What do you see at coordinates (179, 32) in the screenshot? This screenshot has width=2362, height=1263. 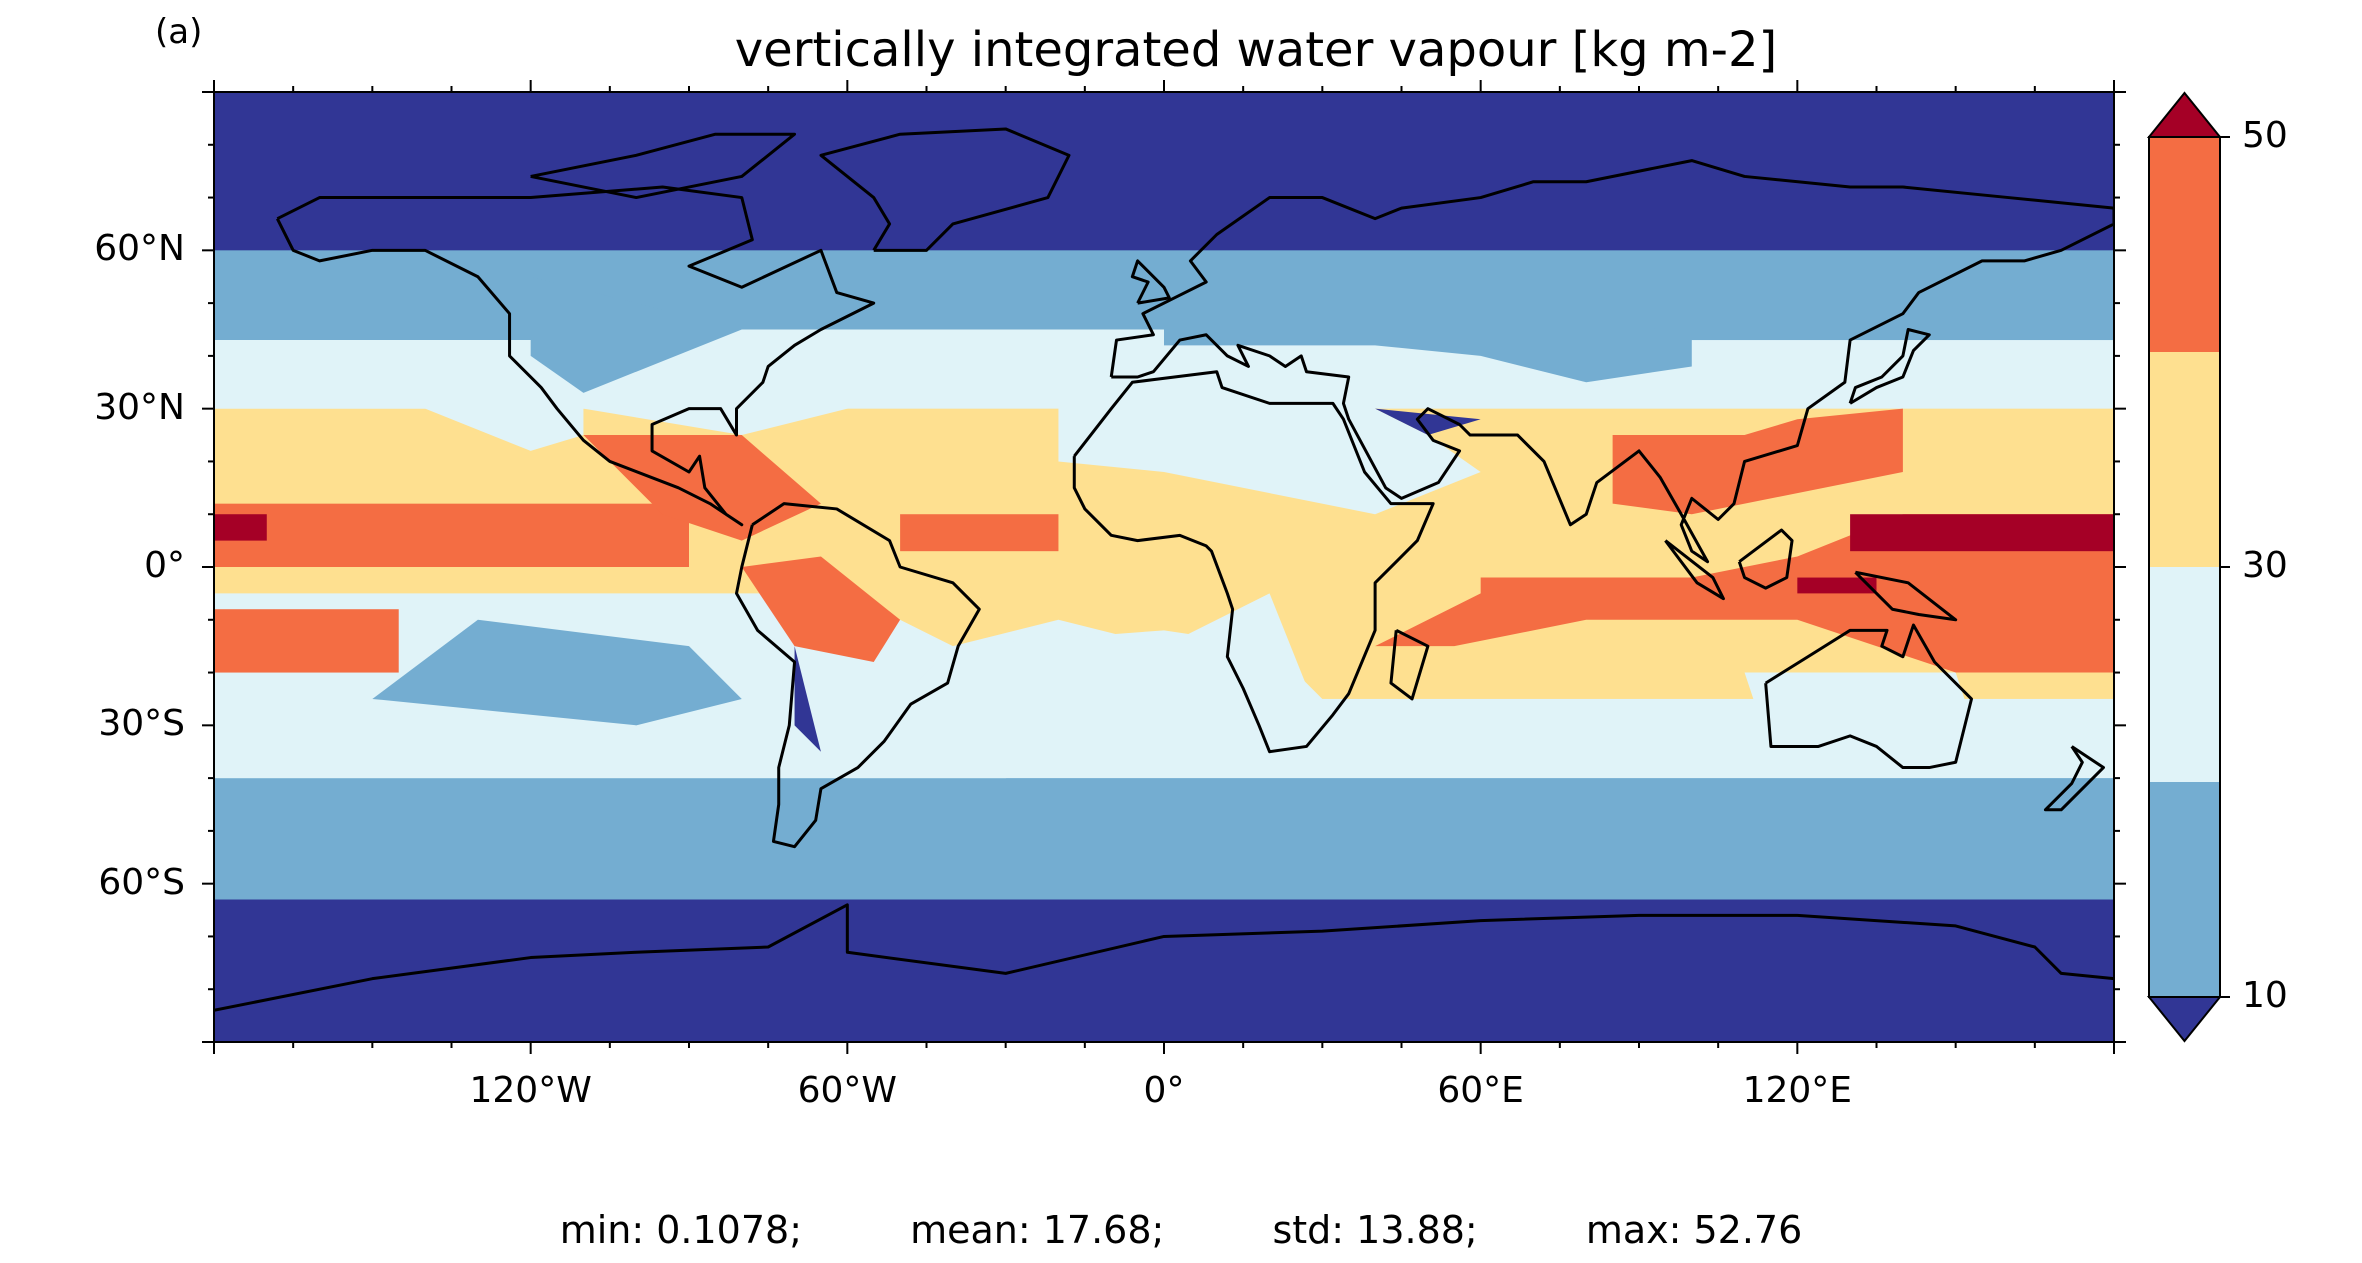 I see `panel-label: (a)` at bounding box center [179, 32].